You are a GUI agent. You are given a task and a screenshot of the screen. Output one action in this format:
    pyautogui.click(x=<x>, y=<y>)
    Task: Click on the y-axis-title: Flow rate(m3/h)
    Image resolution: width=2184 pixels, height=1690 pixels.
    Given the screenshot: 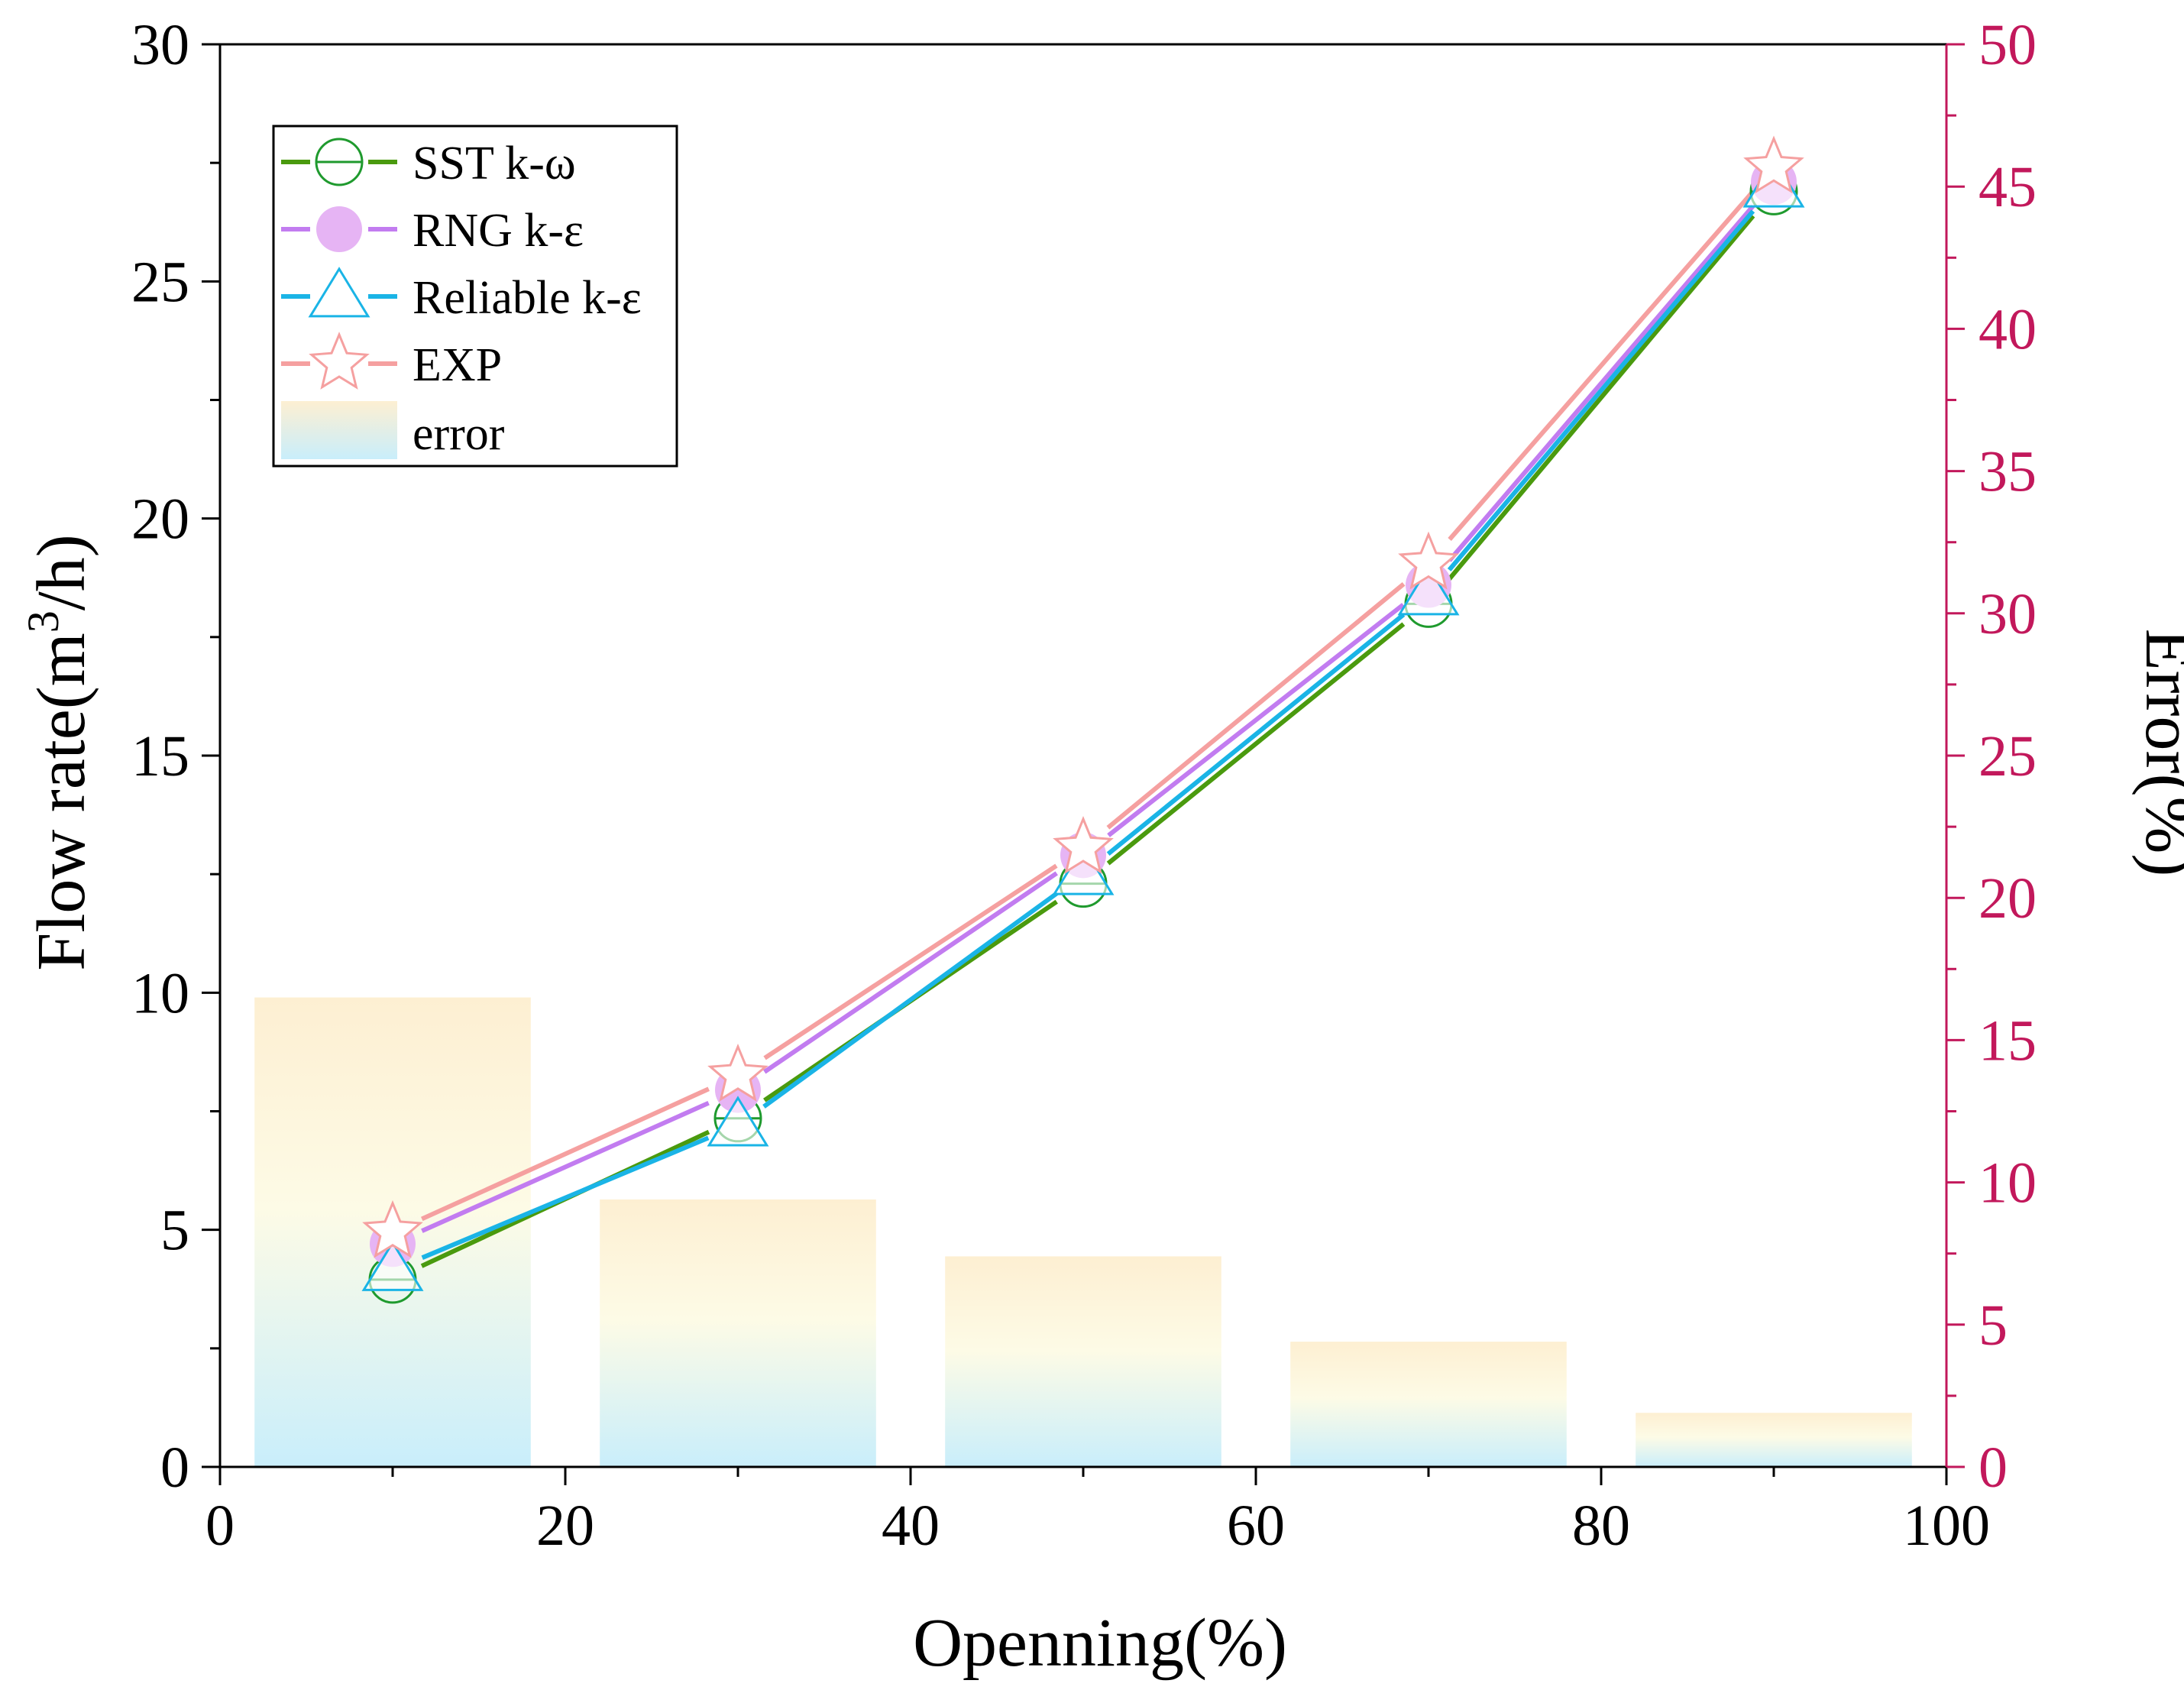 What is the action you would take?
    pyautogui.click(x=58, y=752)
    